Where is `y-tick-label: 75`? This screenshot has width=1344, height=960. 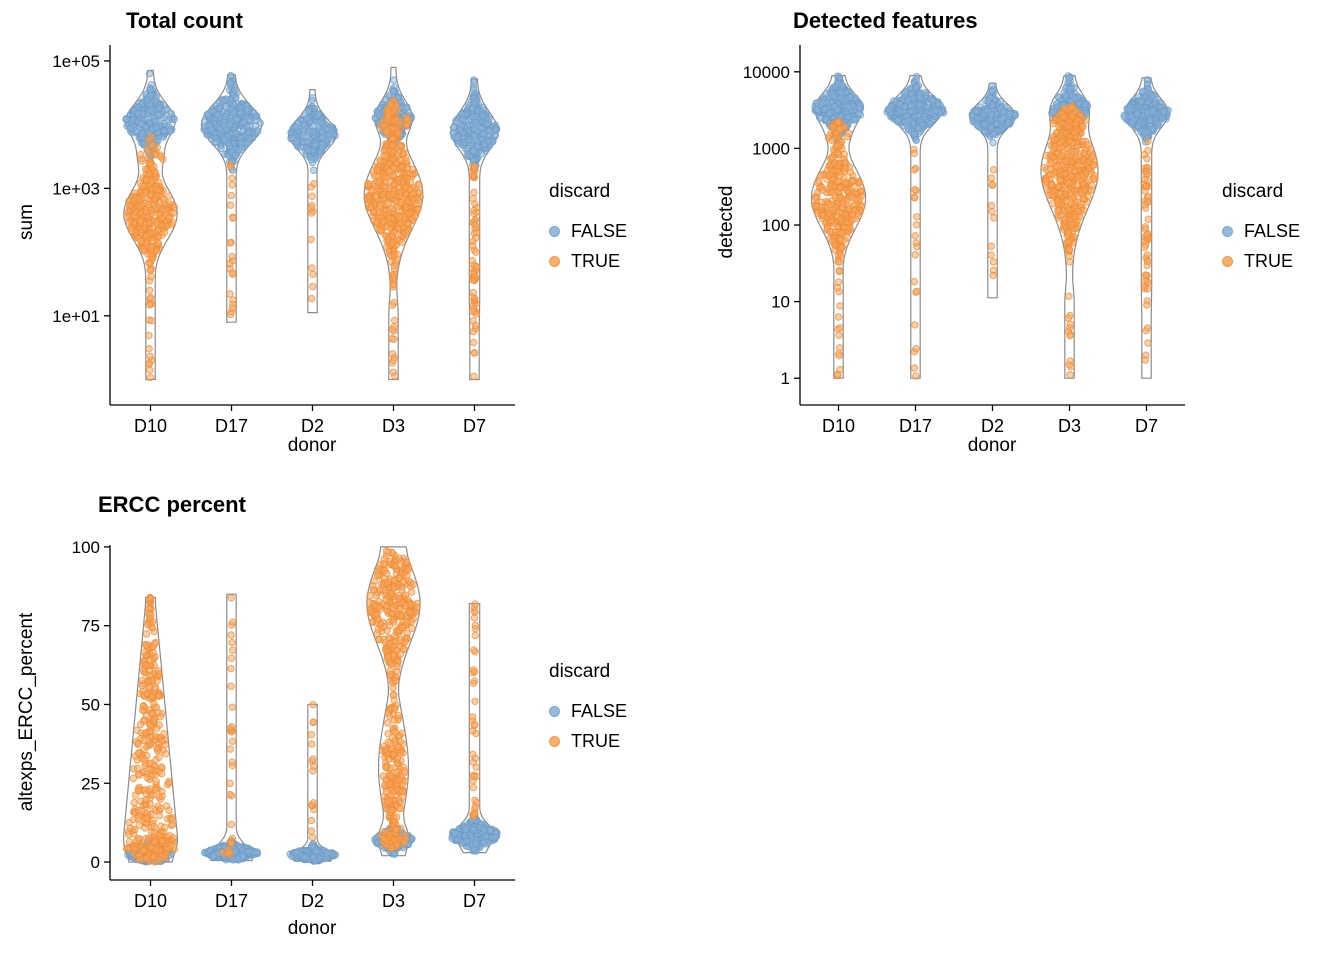
y-tick-label: 75 is located at coordinates (90, 626).